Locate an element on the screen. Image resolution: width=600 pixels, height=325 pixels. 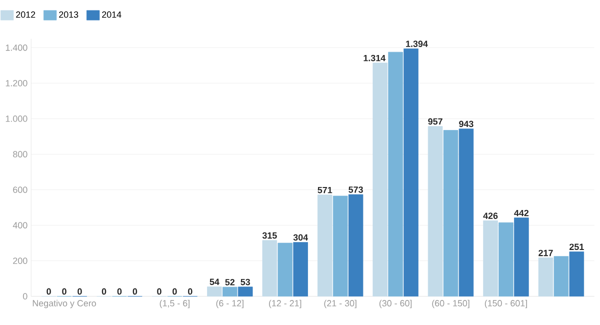
legend-label: 2014 is located at coordinates (112, 15).